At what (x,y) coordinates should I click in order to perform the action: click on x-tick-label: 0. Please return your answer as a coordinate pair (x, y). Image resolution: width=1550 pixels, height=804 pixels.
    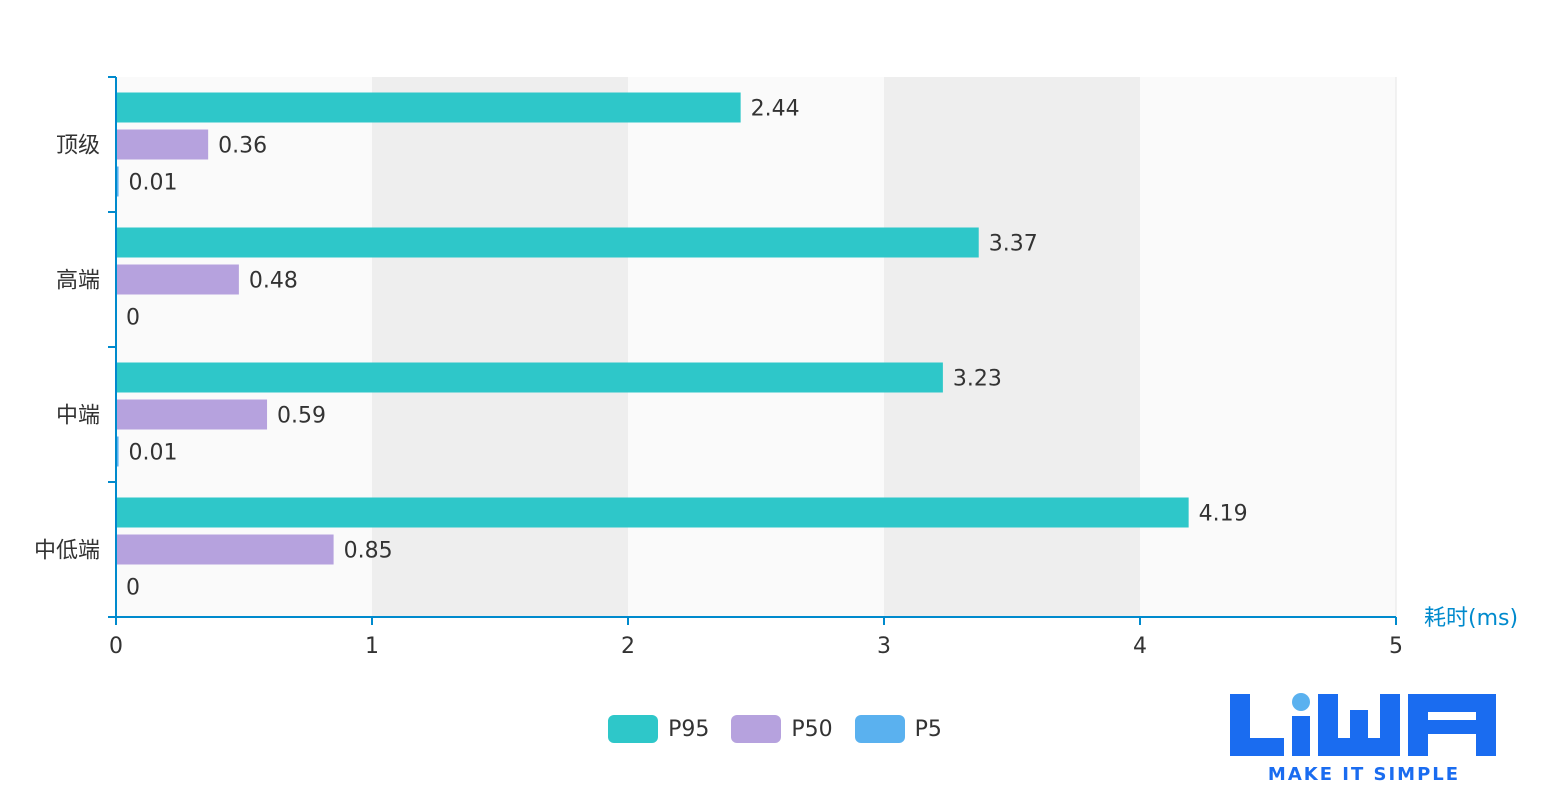
    Looking at the image, I should click on (116, 646).